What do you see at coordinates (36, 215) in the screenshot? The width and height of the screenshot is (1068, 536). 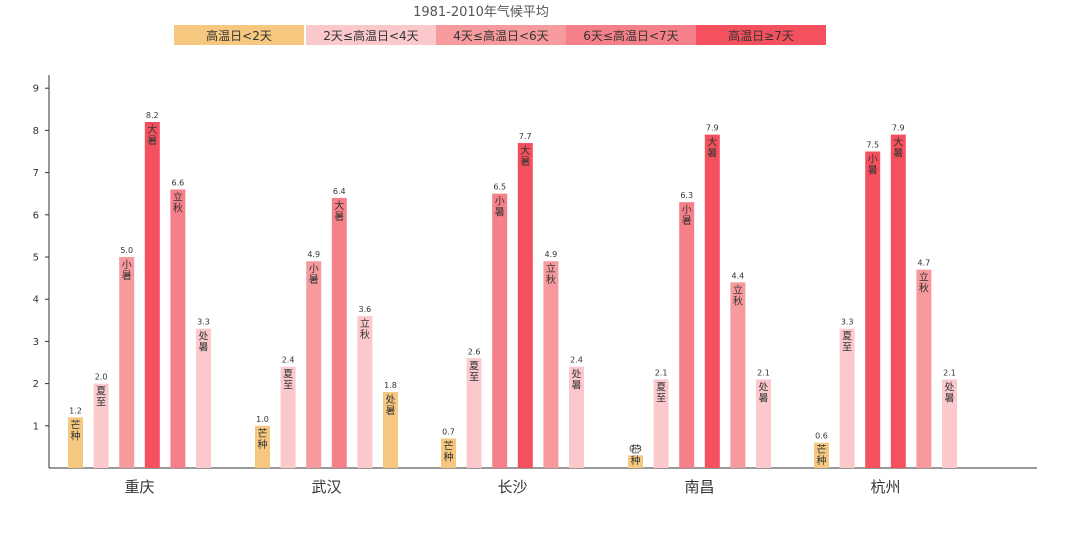 I see `y-tick-label: 6` at bounding box center [36, 215].